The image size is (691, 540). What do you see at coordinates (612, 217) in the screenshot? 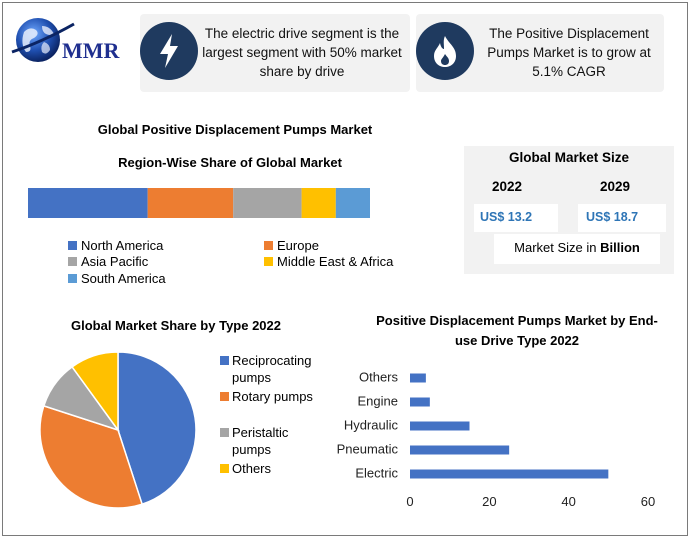
I see `market-size-value-2029: US$ 18.7` at bounding box center [612, 217].